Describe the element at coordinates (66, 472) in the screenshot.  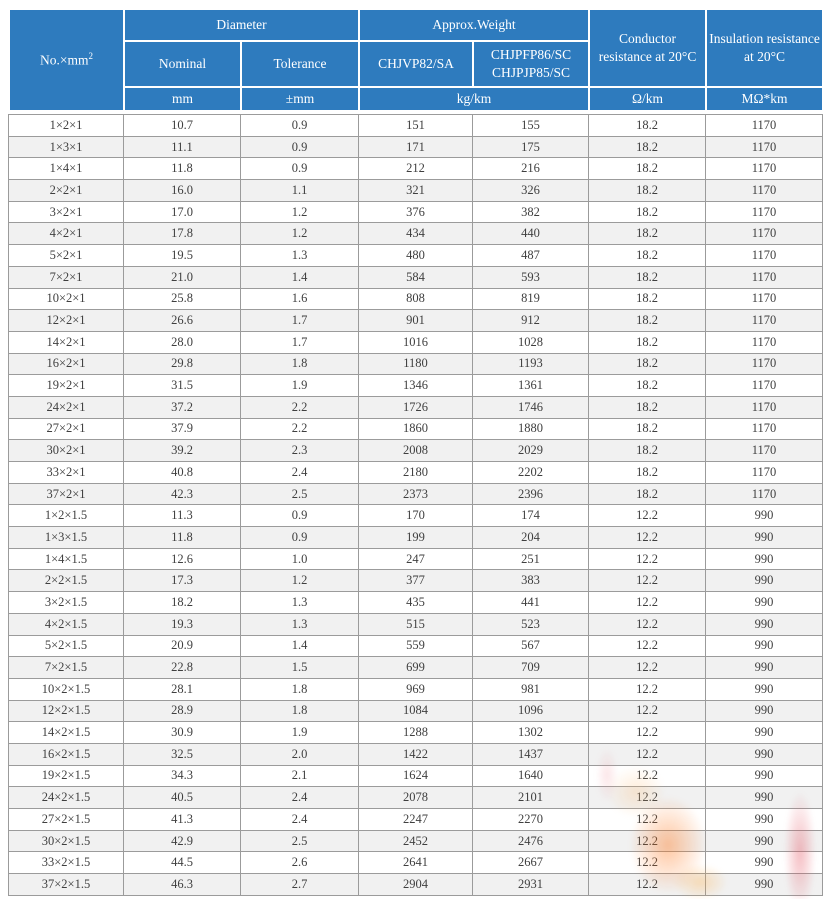
I see `cell-spec: 33×2×1` at that location.